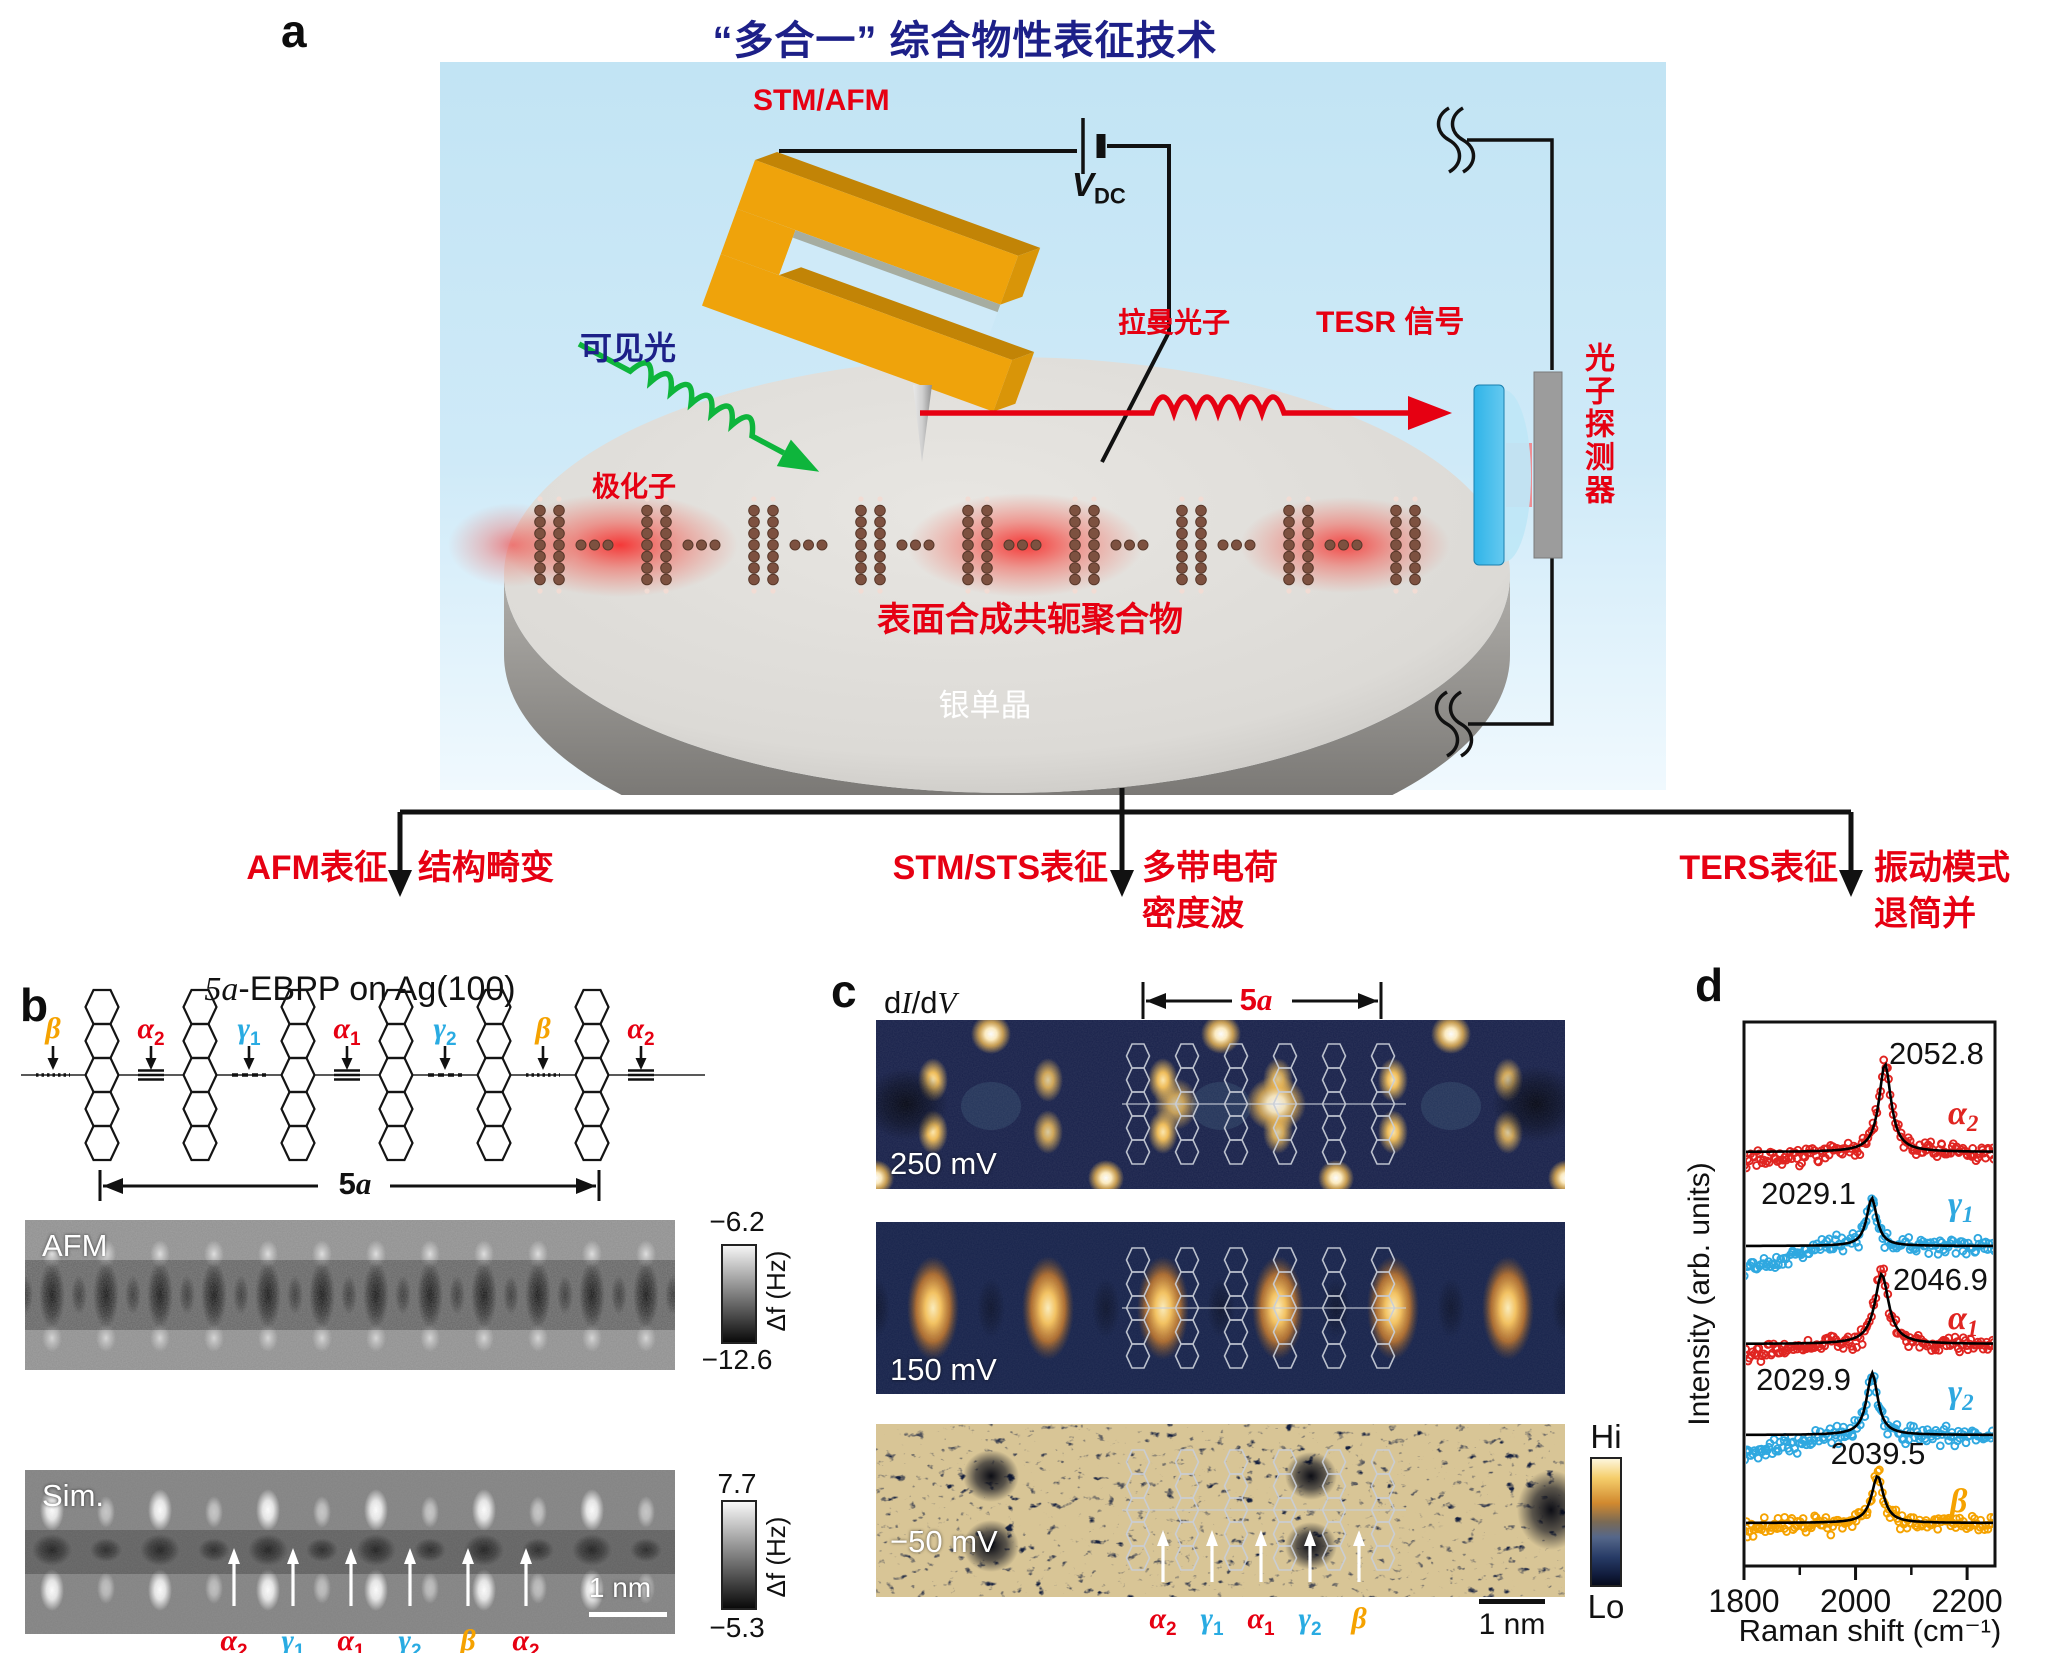 The image size is (2048, 1653). I want to click on sim-colorbar-max: 7.7, so click(737, 1483).